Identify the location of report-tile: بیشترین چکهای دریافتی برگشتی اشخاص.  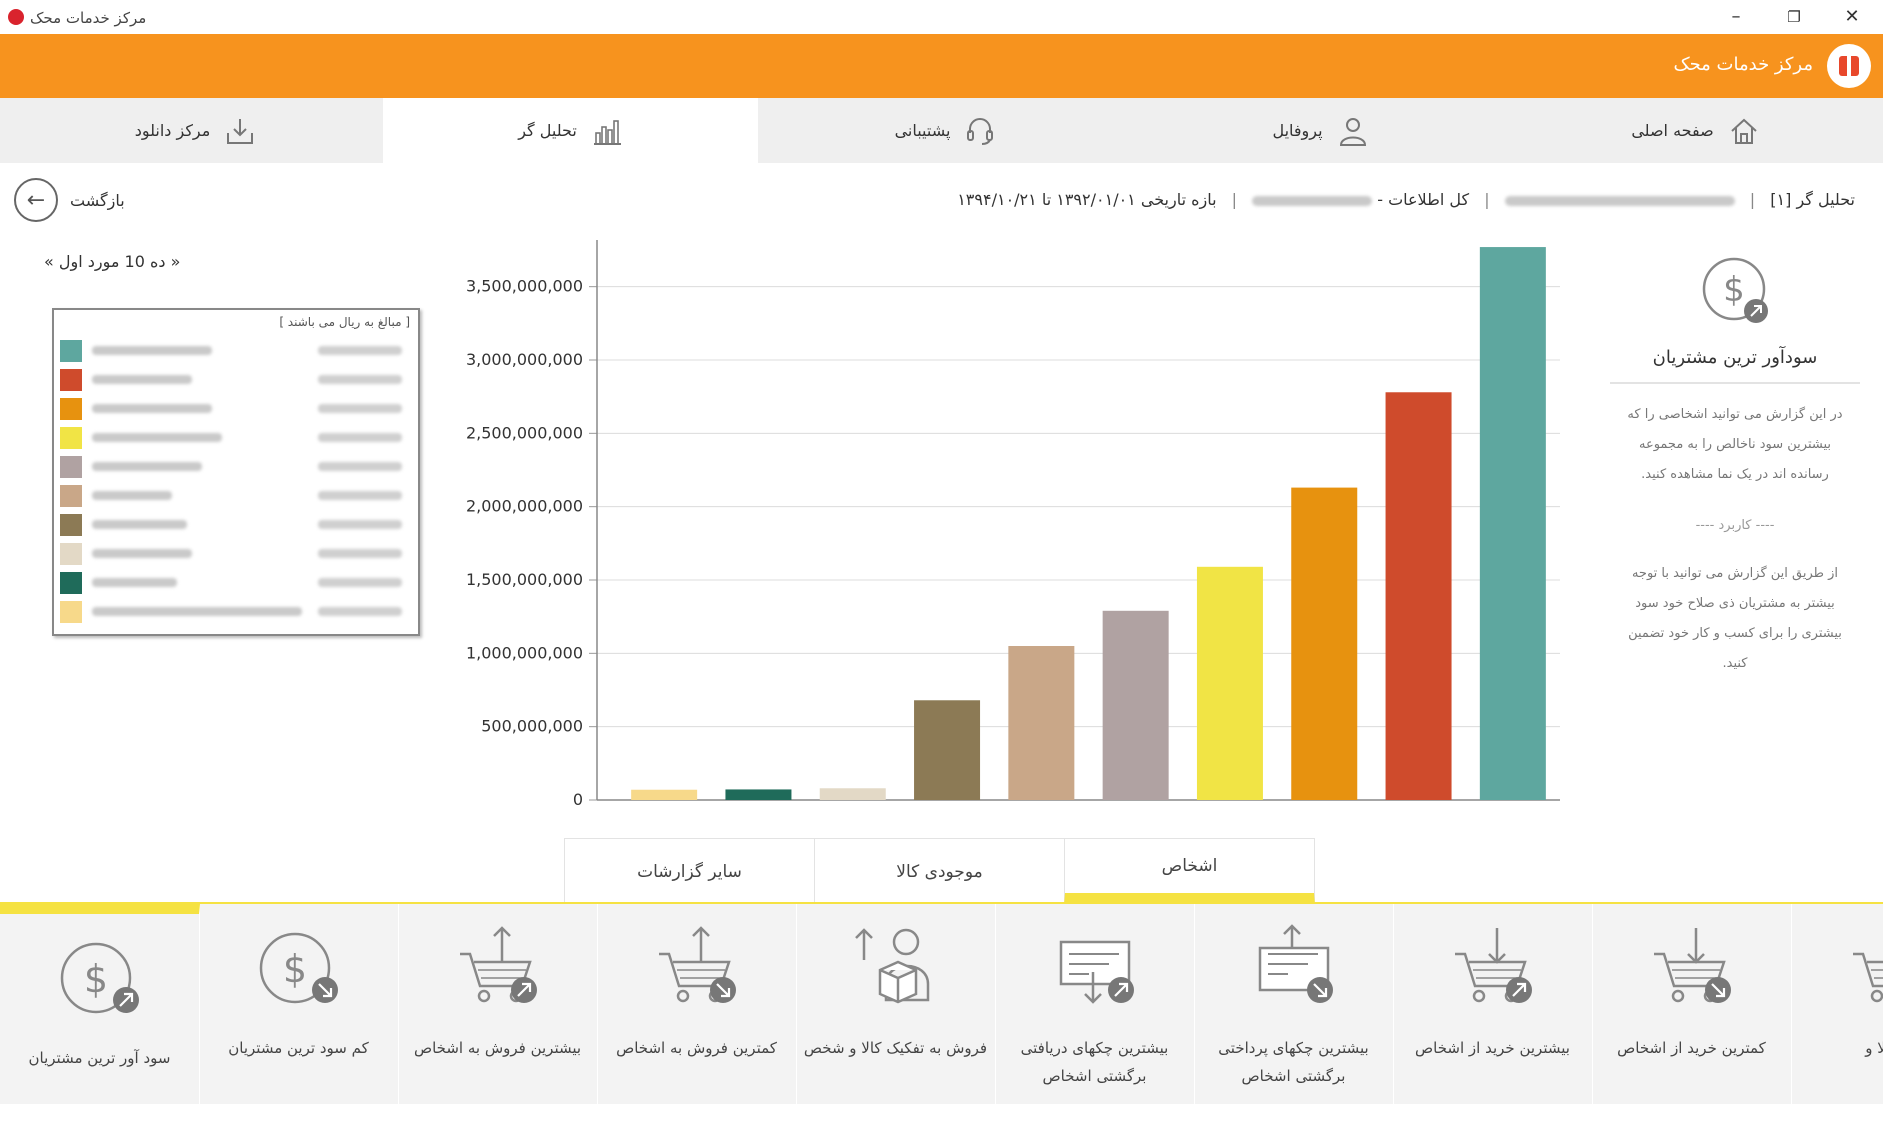
(1095, 1004).